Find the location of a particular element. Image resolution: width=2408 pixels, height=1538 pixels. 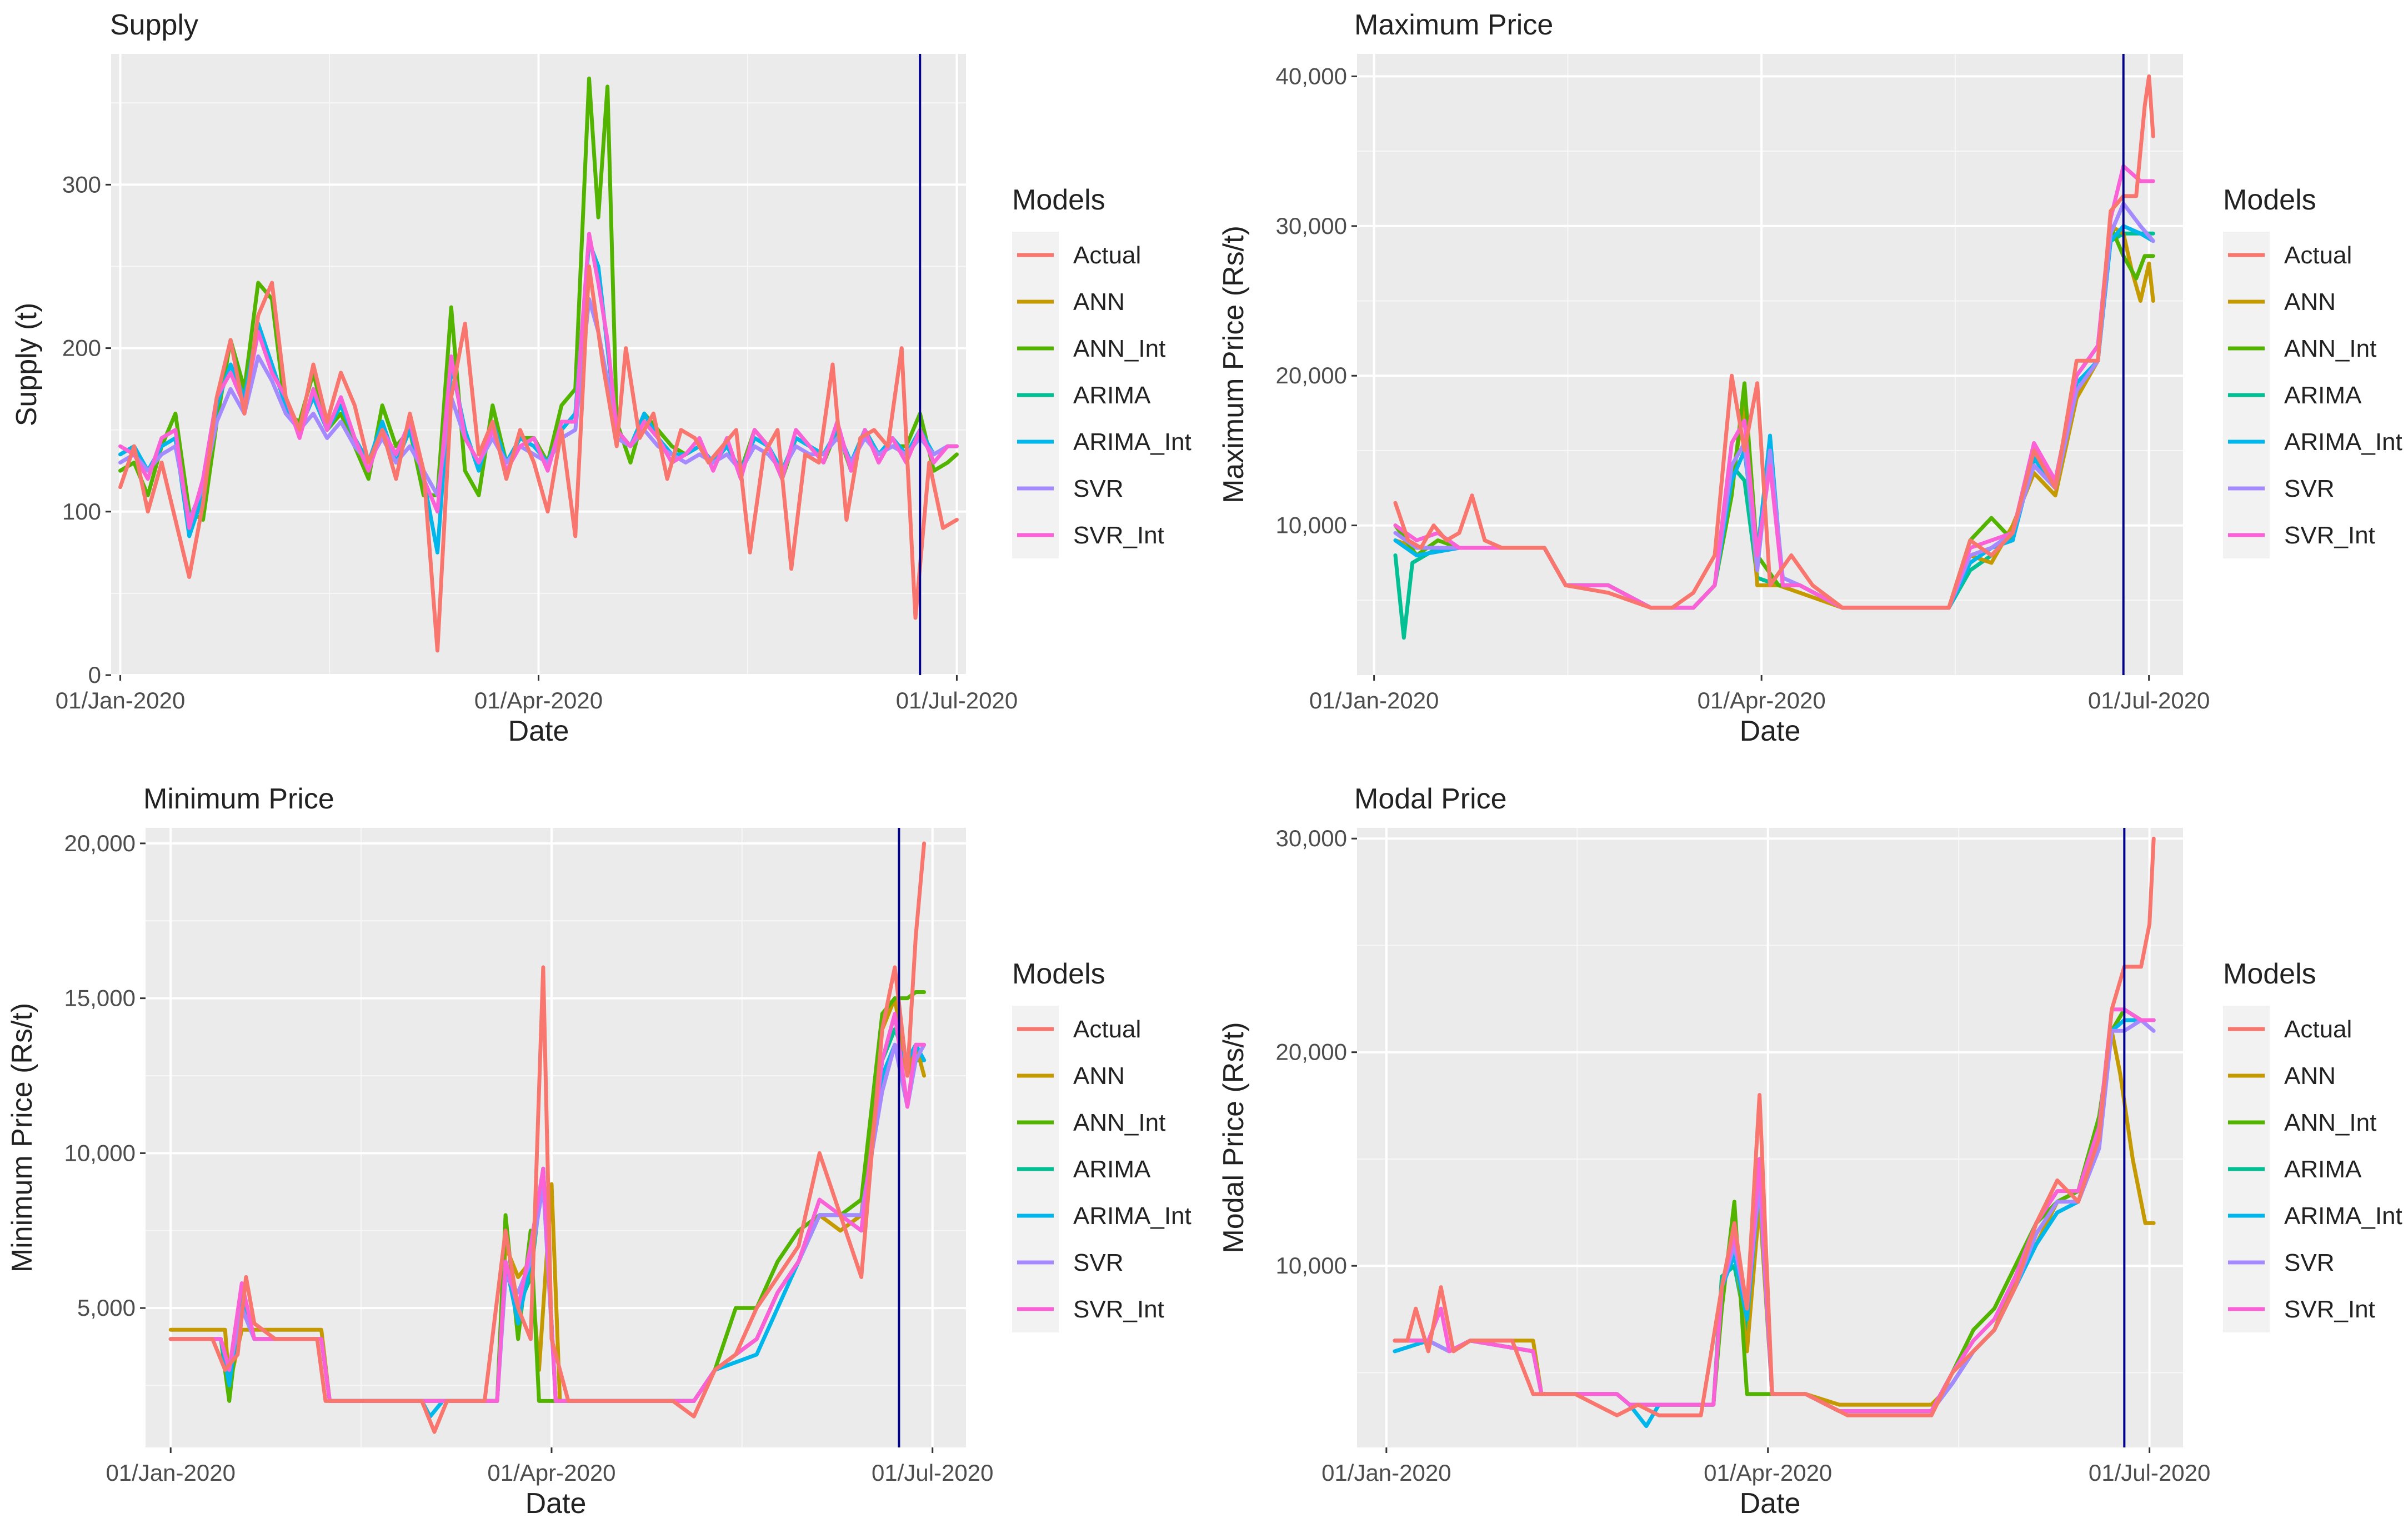

chart-title: Supply is located at coordinates (154, 25).